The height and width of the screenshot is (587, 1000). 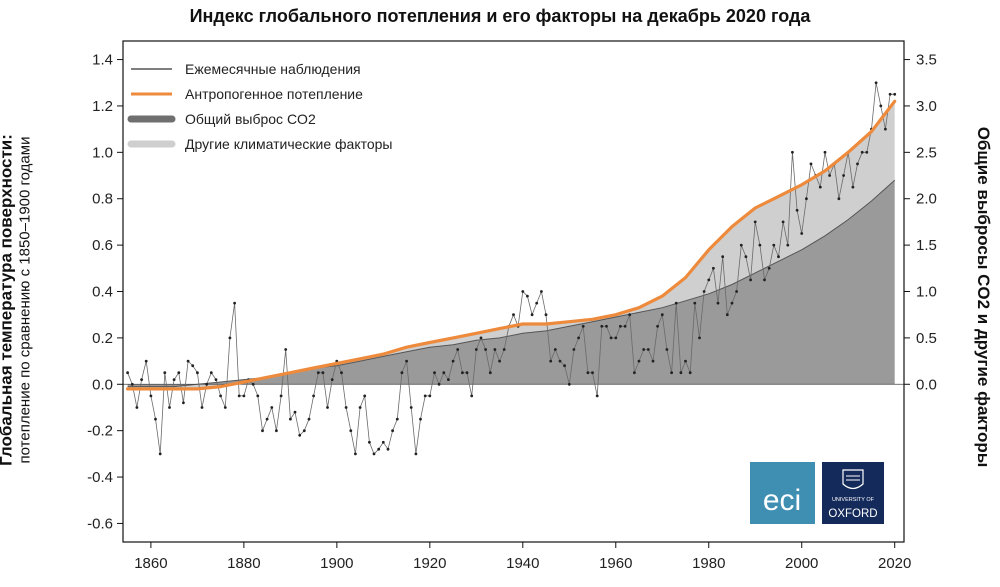 I want to click on x-tick-label: 2020, so click(x=894, y=563).